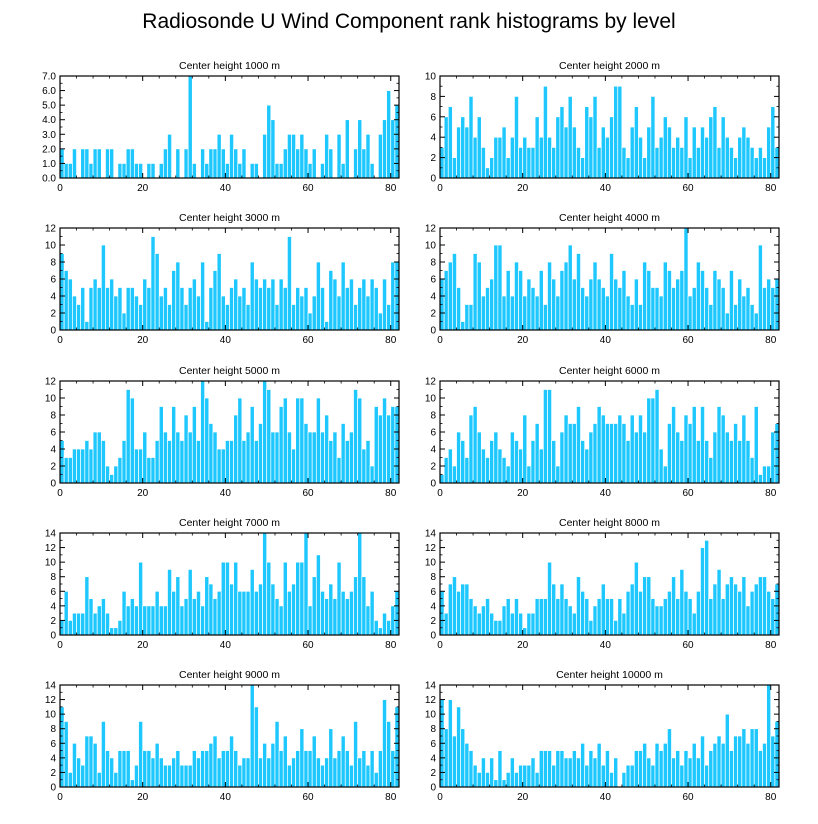  Describe the element at coordinates (523, 493) in the screenshot. I see `x-tick-label: 20` at that location.